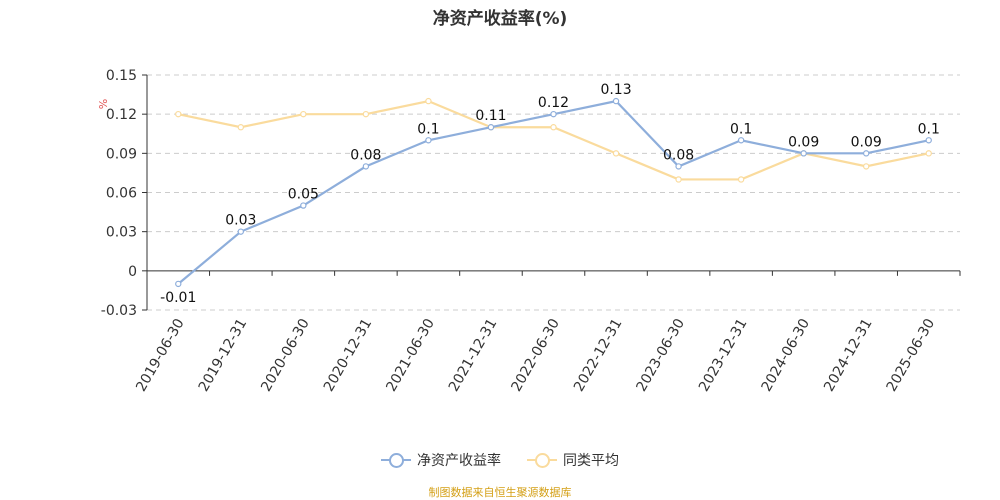 Image resolution: width=1000 pixels, height=500 pixels. I want to click on legend-label-avg: 同类平均, so click(591, 461).